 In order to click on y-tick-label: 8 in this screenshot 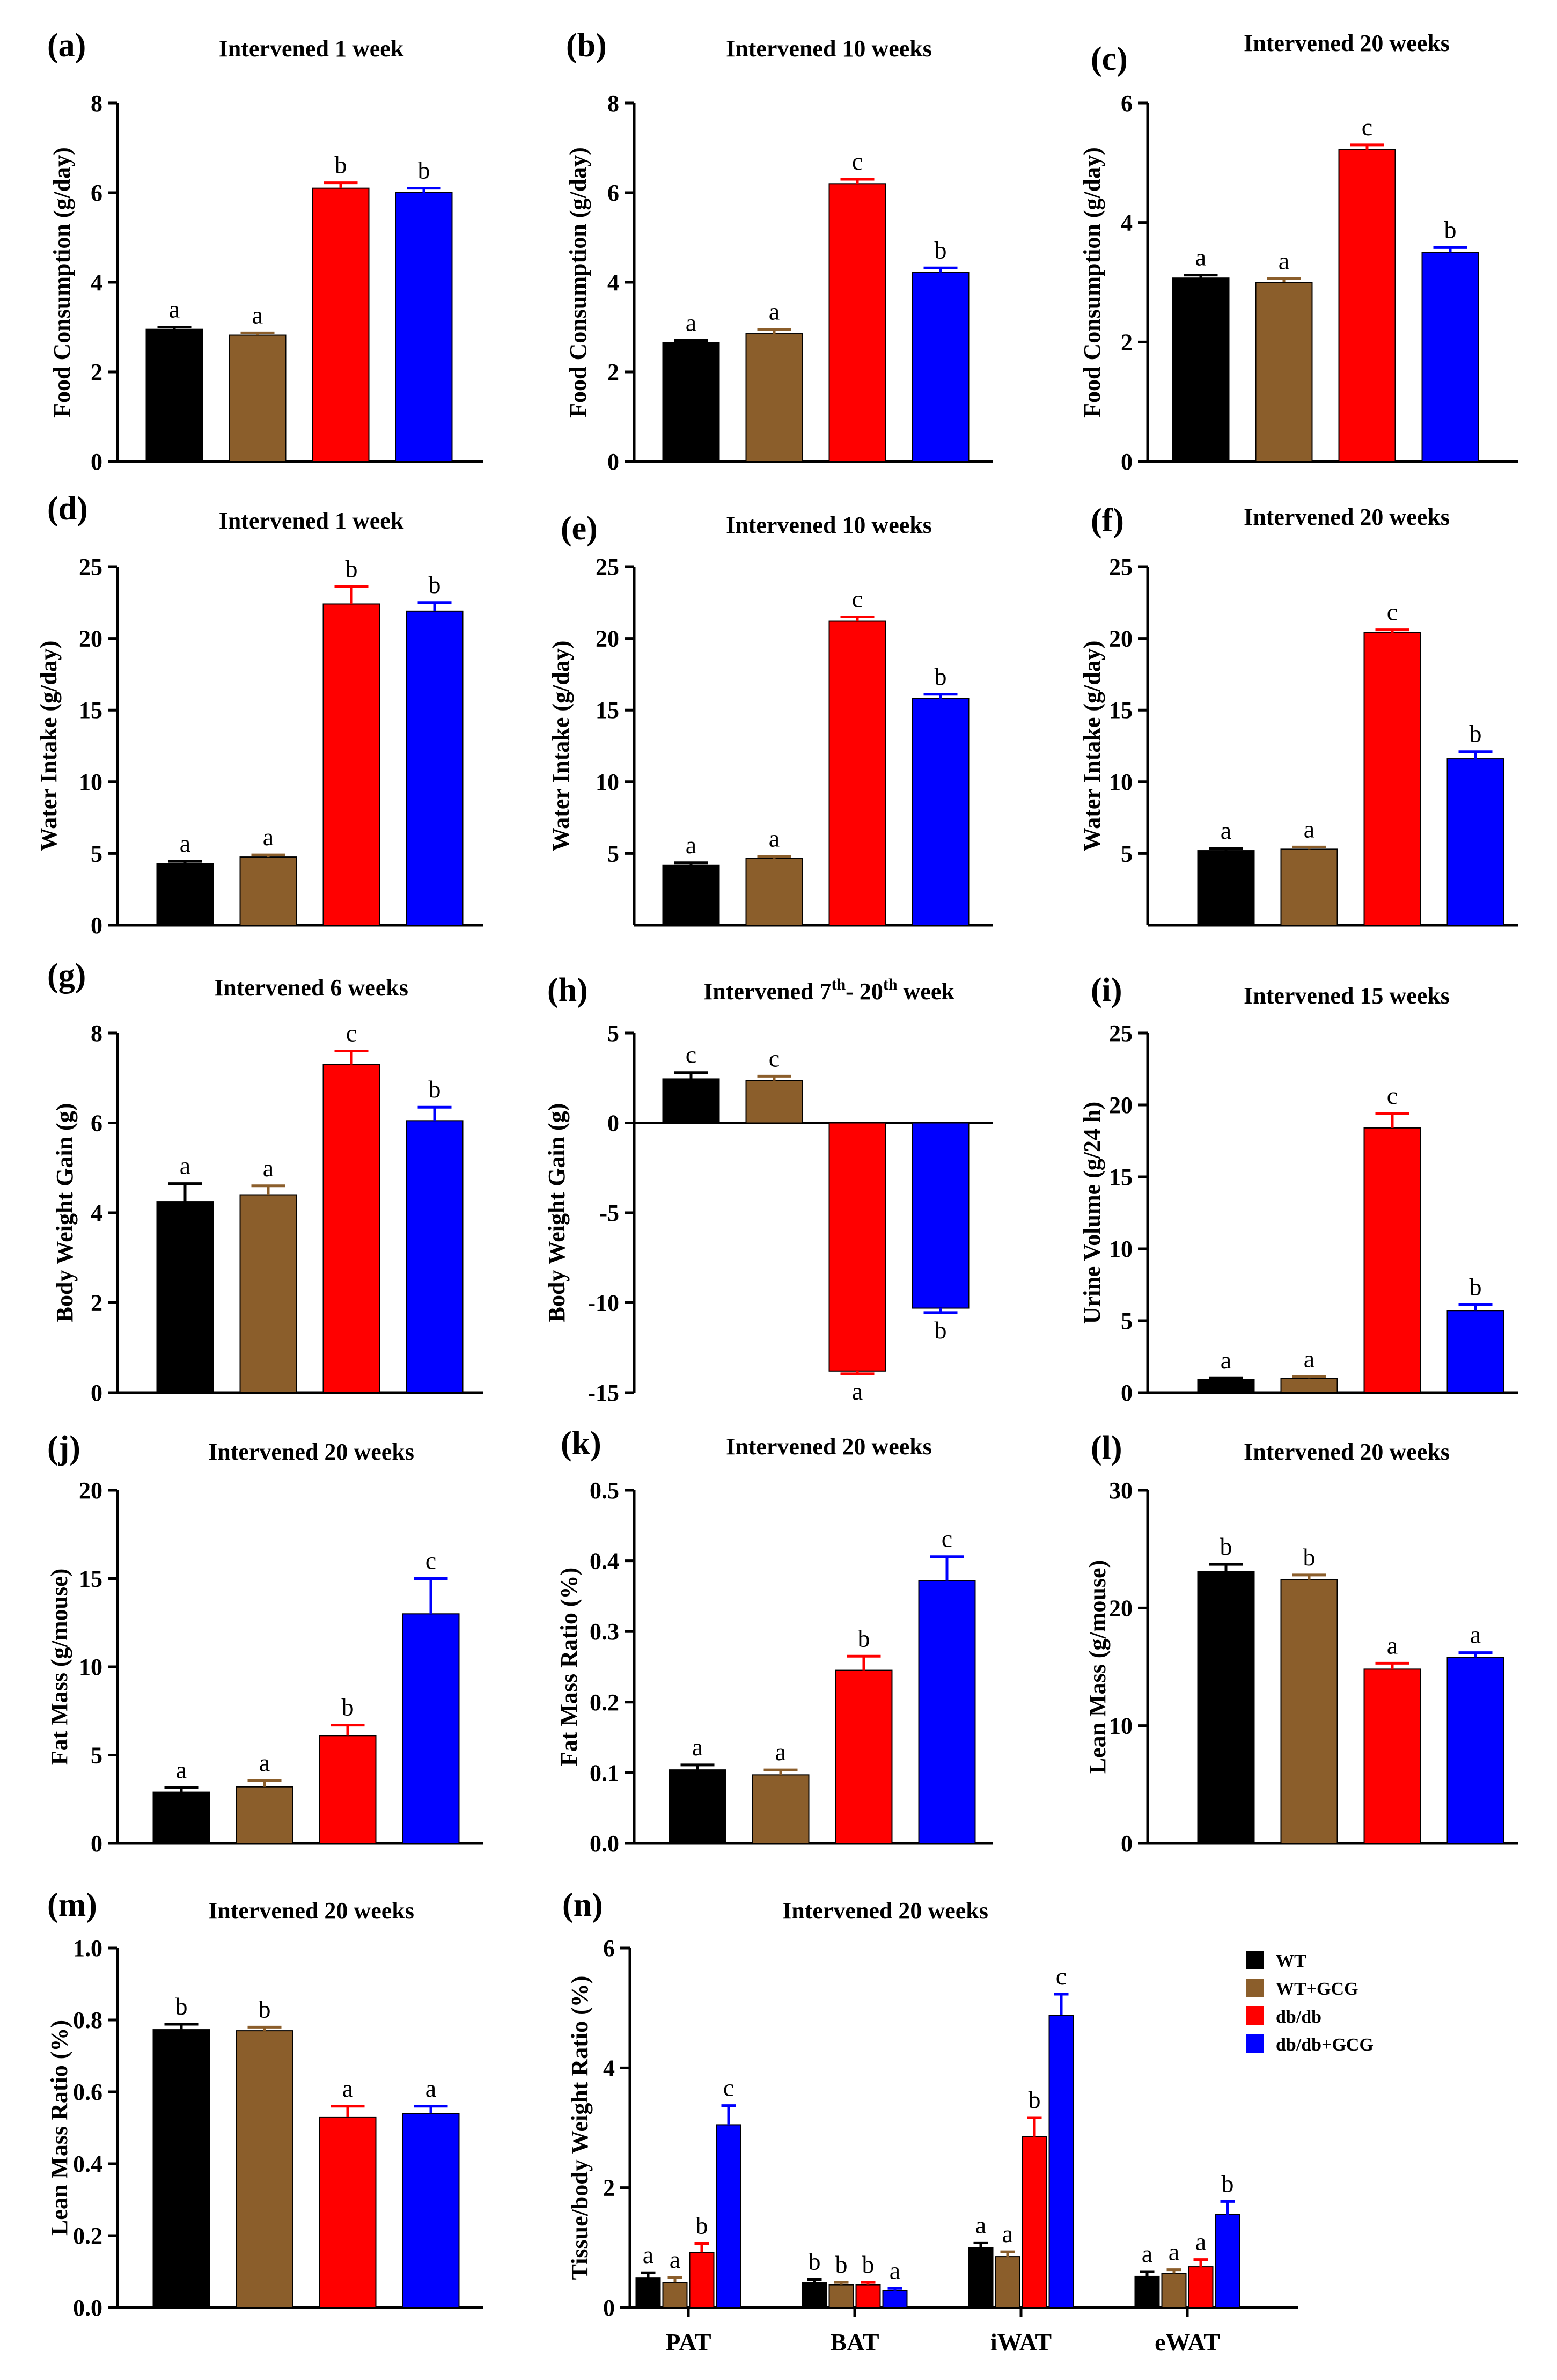, I will do `click(96, 103)`.